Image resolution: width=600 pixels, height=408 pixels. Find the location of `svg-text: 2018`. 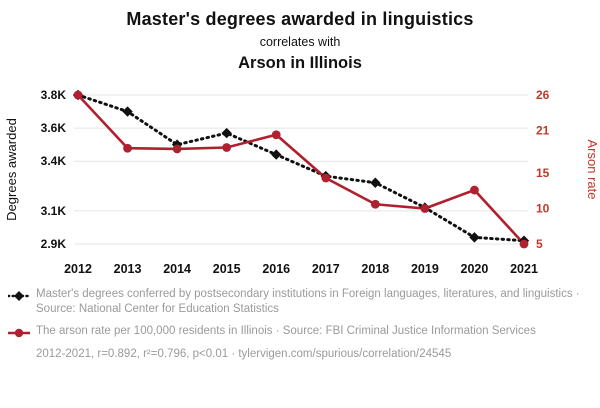

svg-text: 2018 is located at coordinates (375, 269).